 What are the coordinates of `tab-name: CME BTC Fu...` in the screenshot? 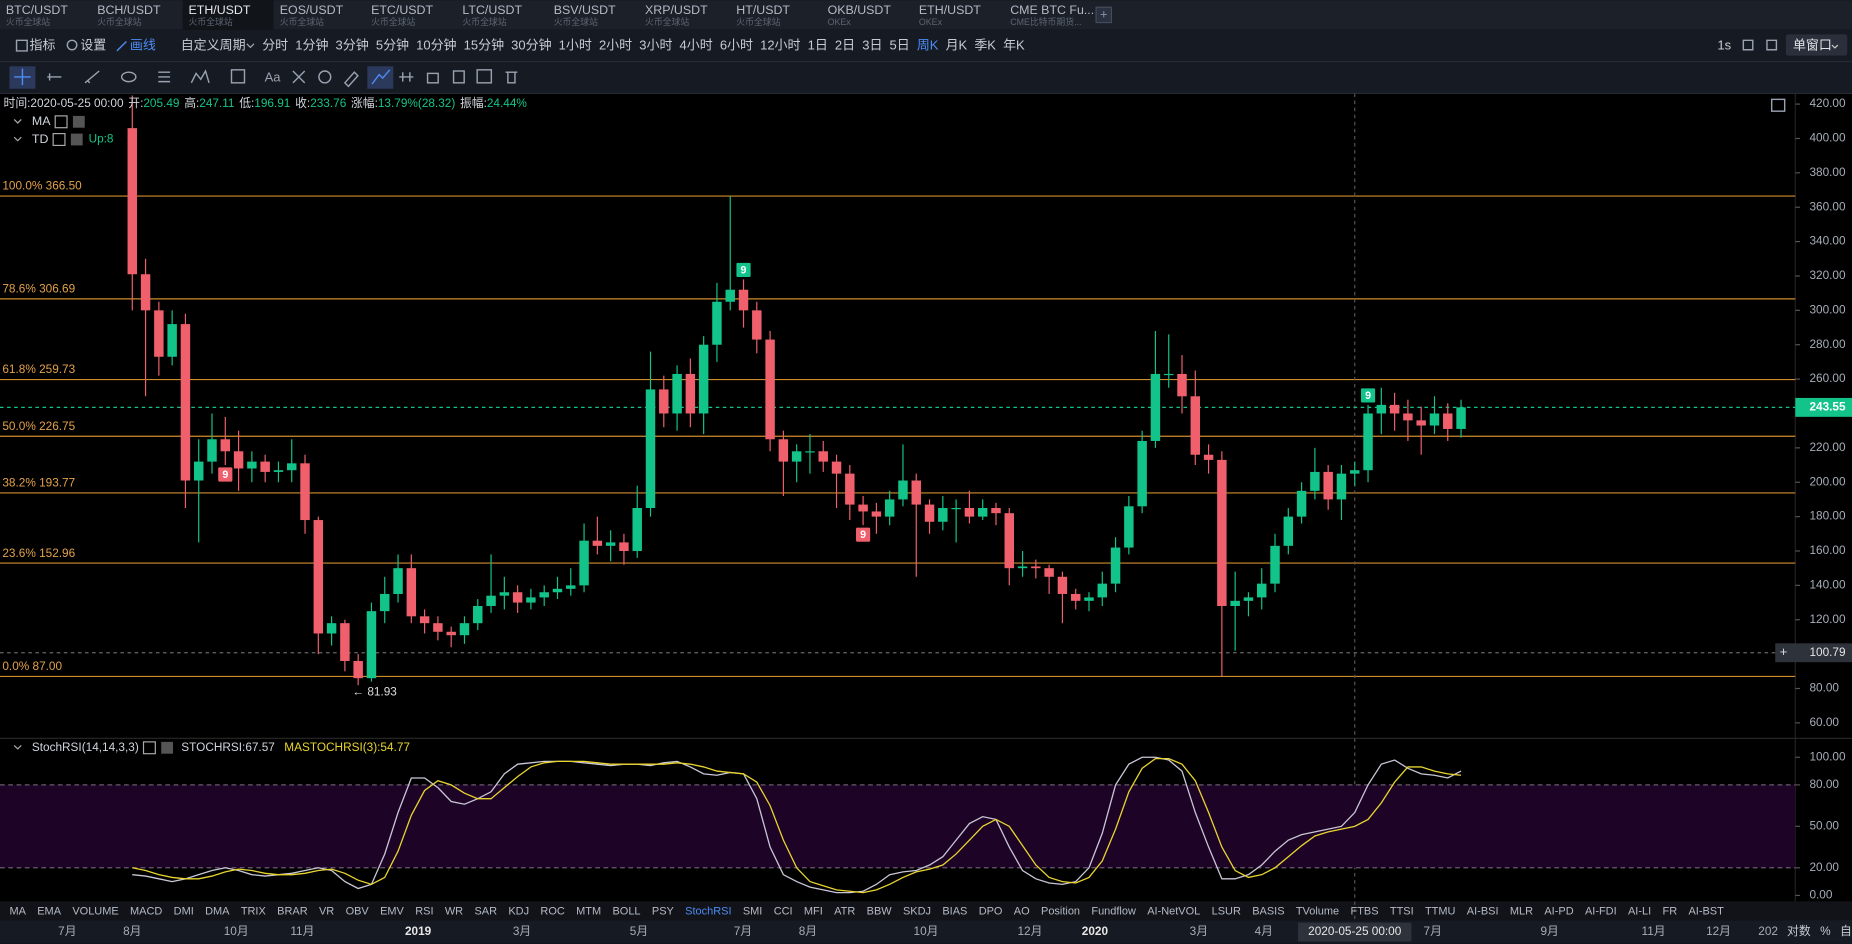 It's located at (1052, 10).